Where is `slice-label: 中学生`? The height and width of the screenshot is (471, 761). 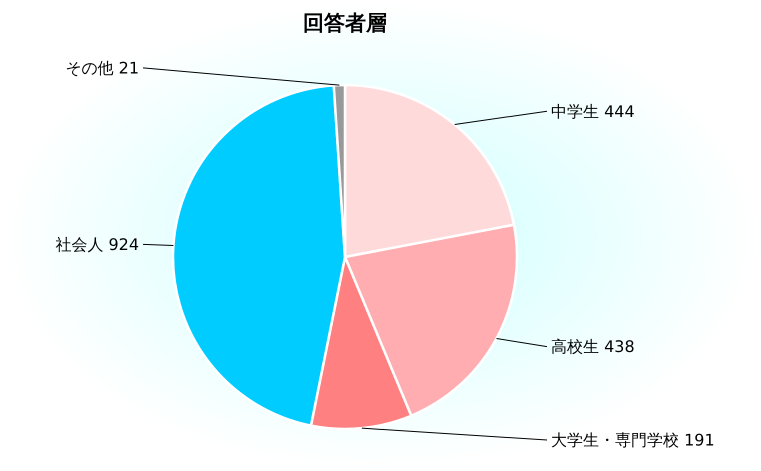 slice-label: 中学生 is located at coordinates (577, 111).